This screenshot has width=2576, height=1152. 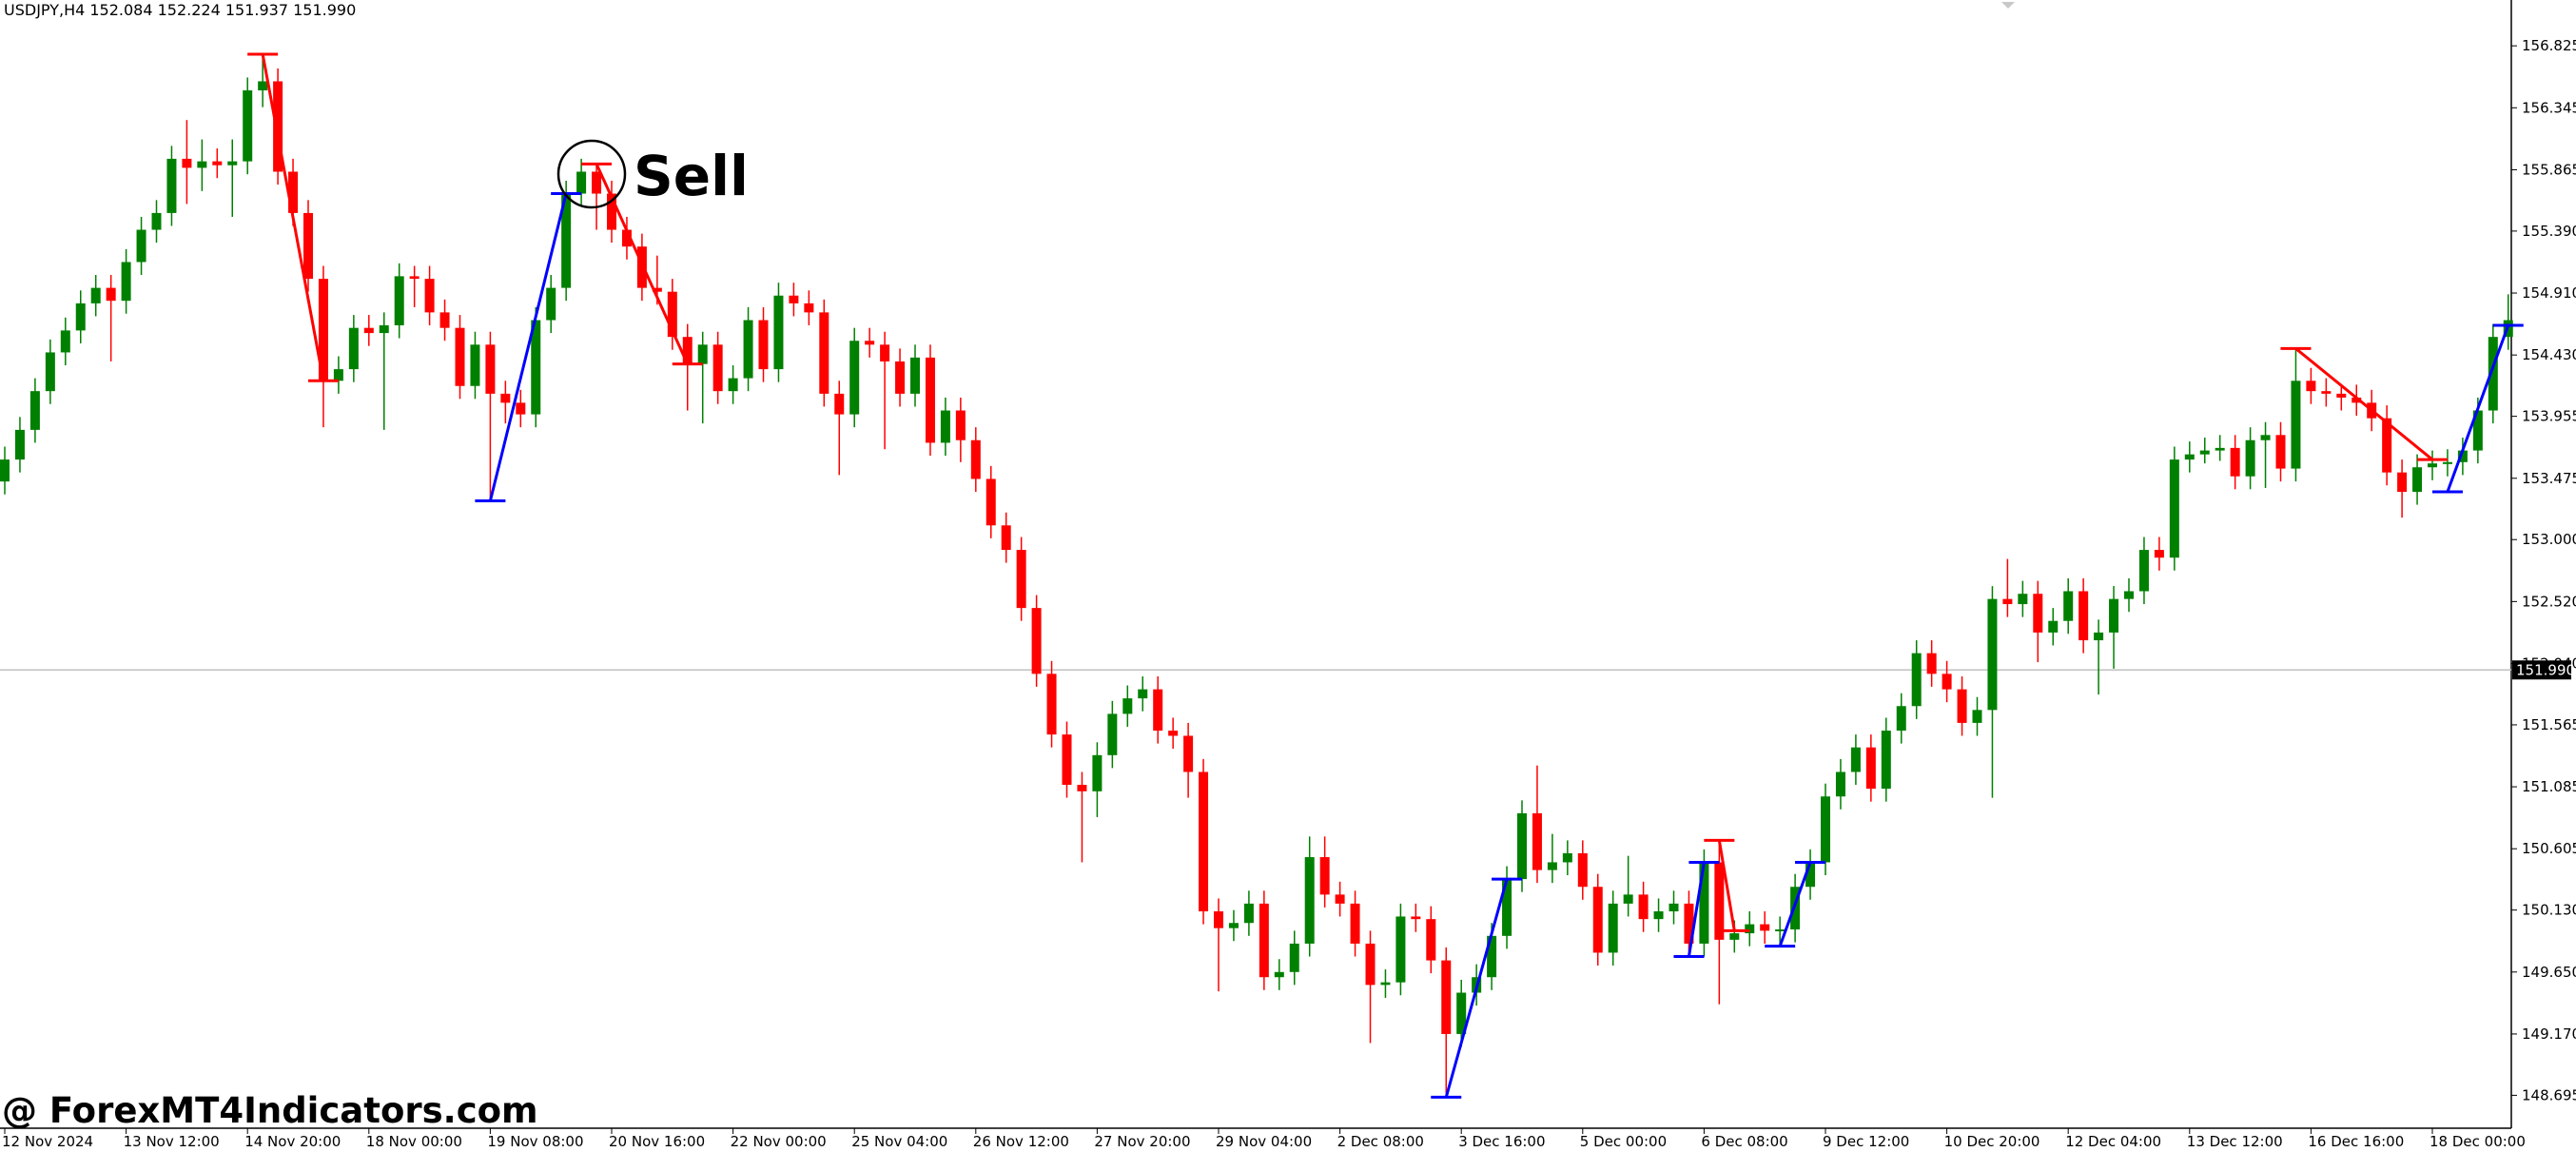 I want to click on x-tick-label: 29 Nov 04:00, so click(x=1264, y=1141).